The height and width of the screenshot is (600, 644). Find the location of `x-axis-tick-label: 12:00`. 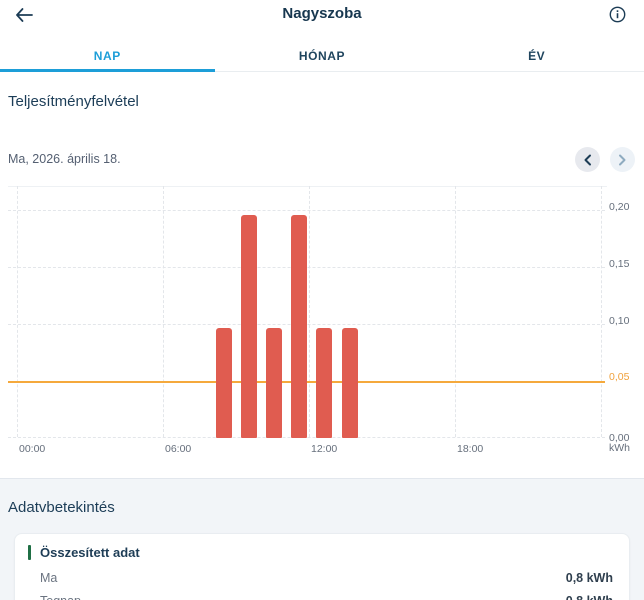

x-axis-tick-label: 12:00 is located at coordinates (324, 449).